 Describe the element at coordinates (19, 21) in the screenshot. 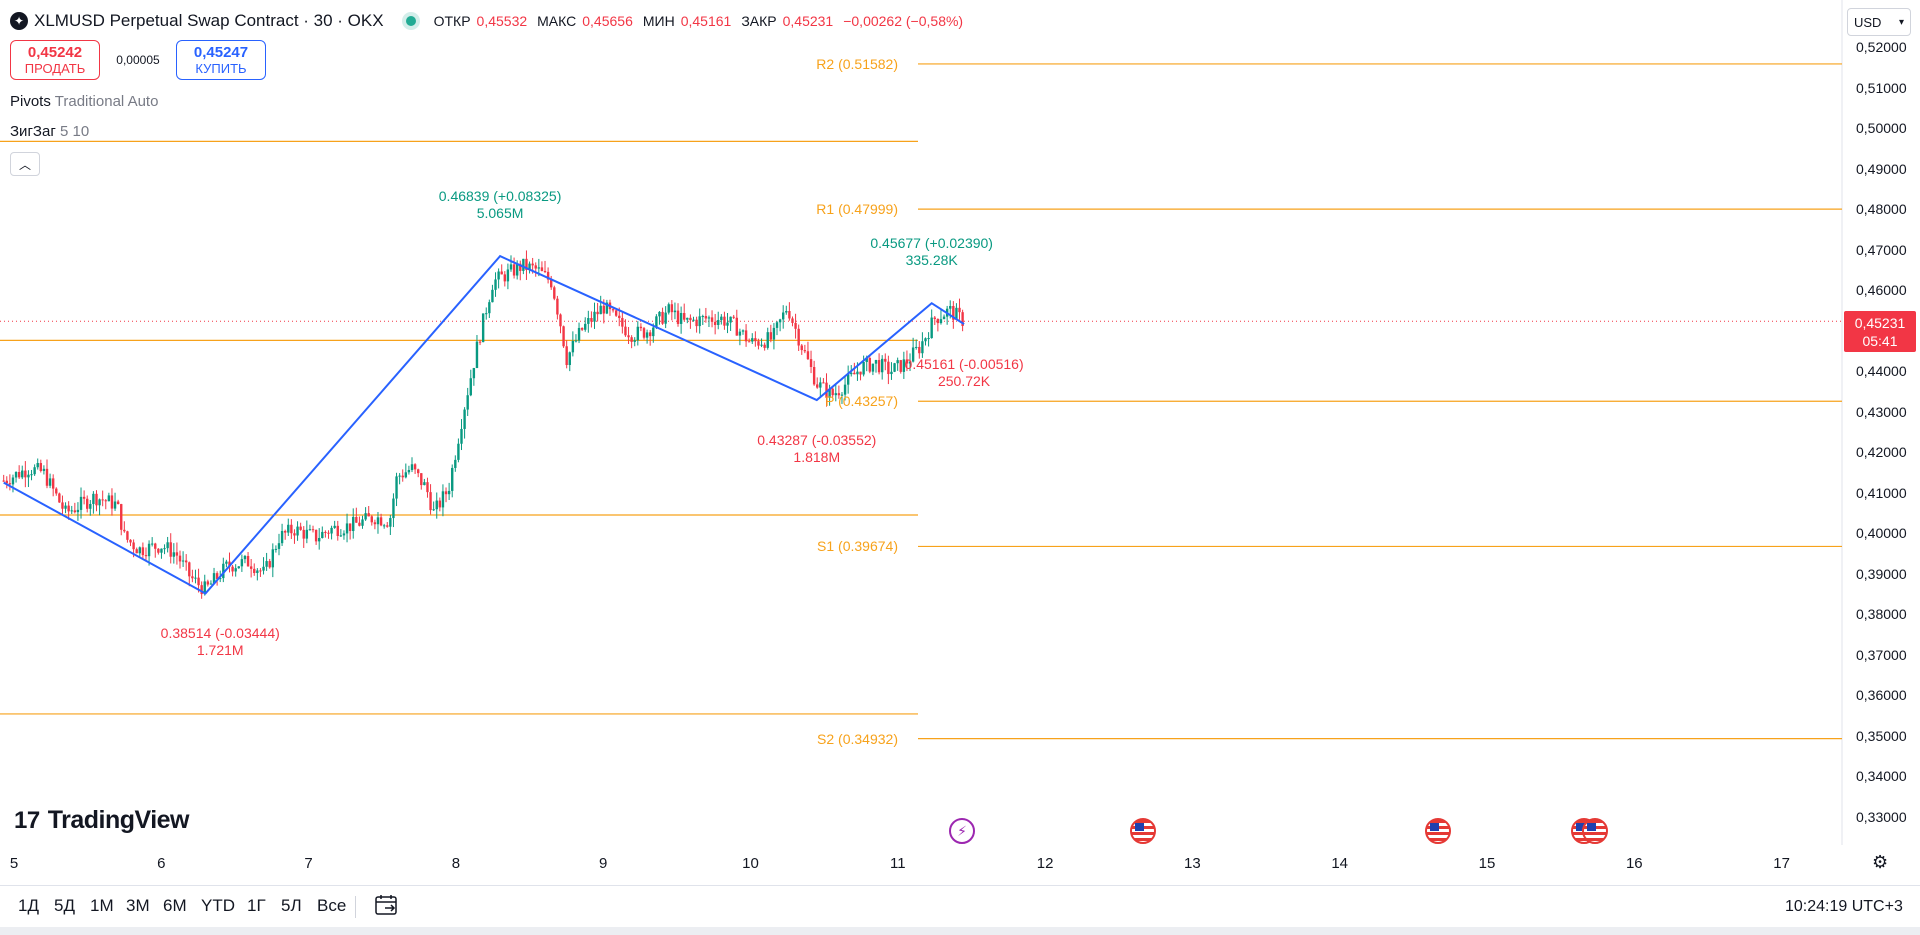

I see `stellar-logo-icon: ✦` at that location.